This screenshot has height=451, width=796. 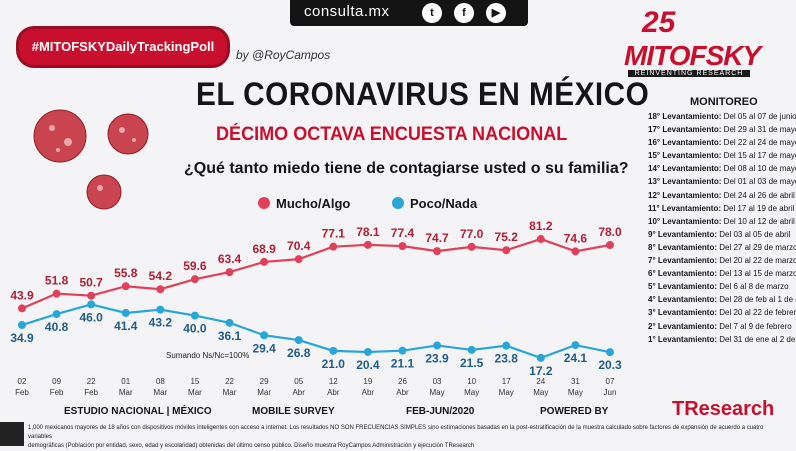 I want to click on data-label: 40.0, so click(x=195, y=329).